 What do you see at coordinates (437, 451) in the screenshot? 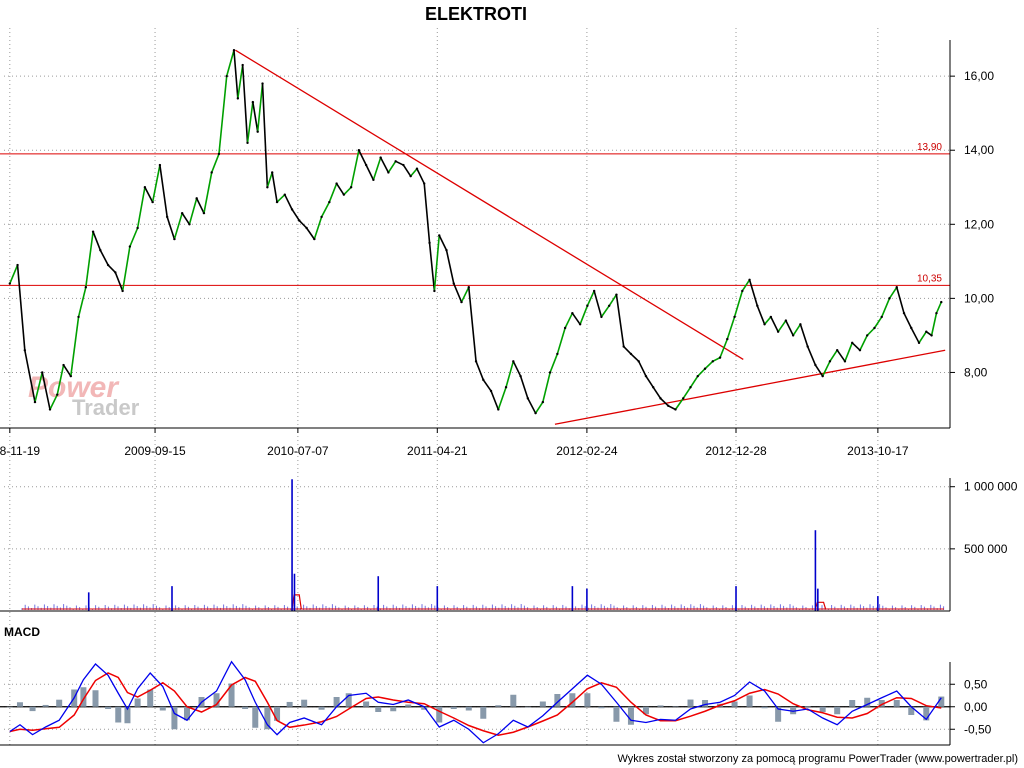
I see `x-tick-label: 2011-04-21` at bounding box center [437, 451].